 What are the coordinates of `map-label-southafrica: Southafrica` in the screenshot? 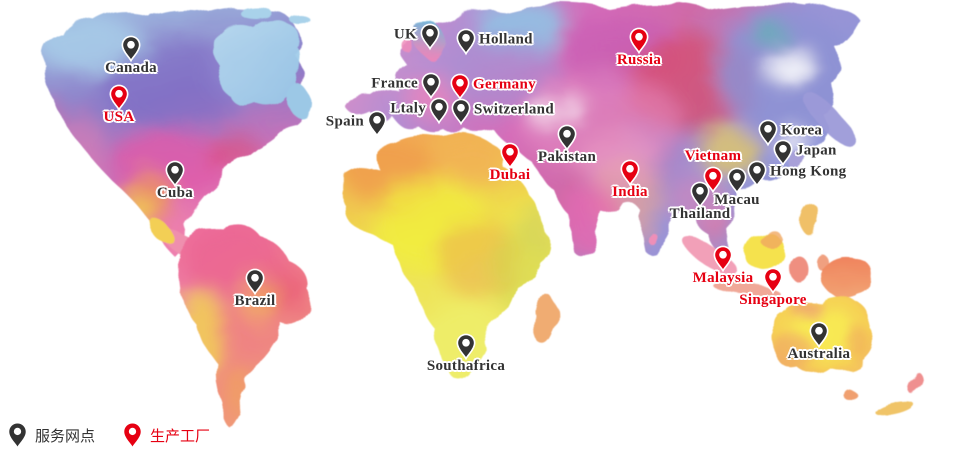 It's located at (466, 366).